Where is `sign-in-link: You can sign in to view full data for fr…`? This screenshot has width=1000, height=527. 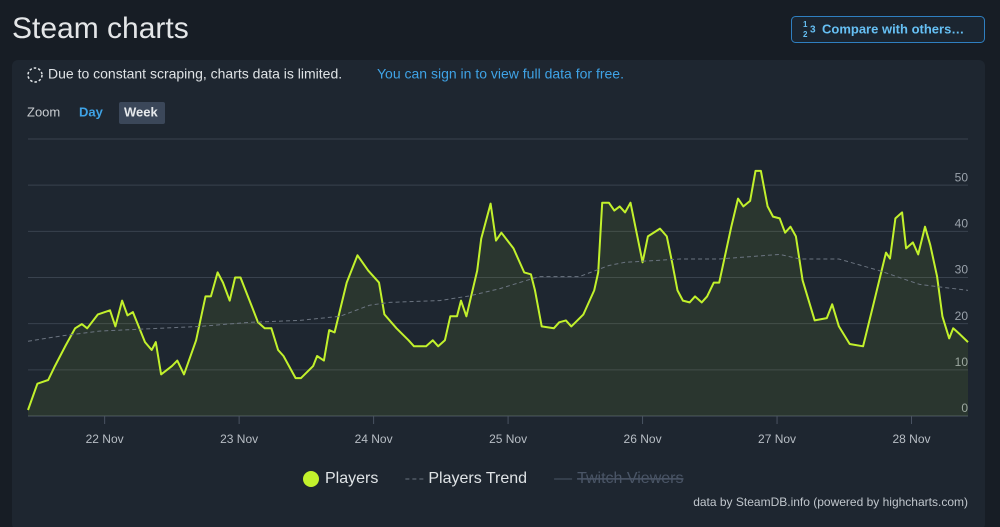
sign-in-link: You can sign in to view full data for fr… is located at coordinates (500, 74).